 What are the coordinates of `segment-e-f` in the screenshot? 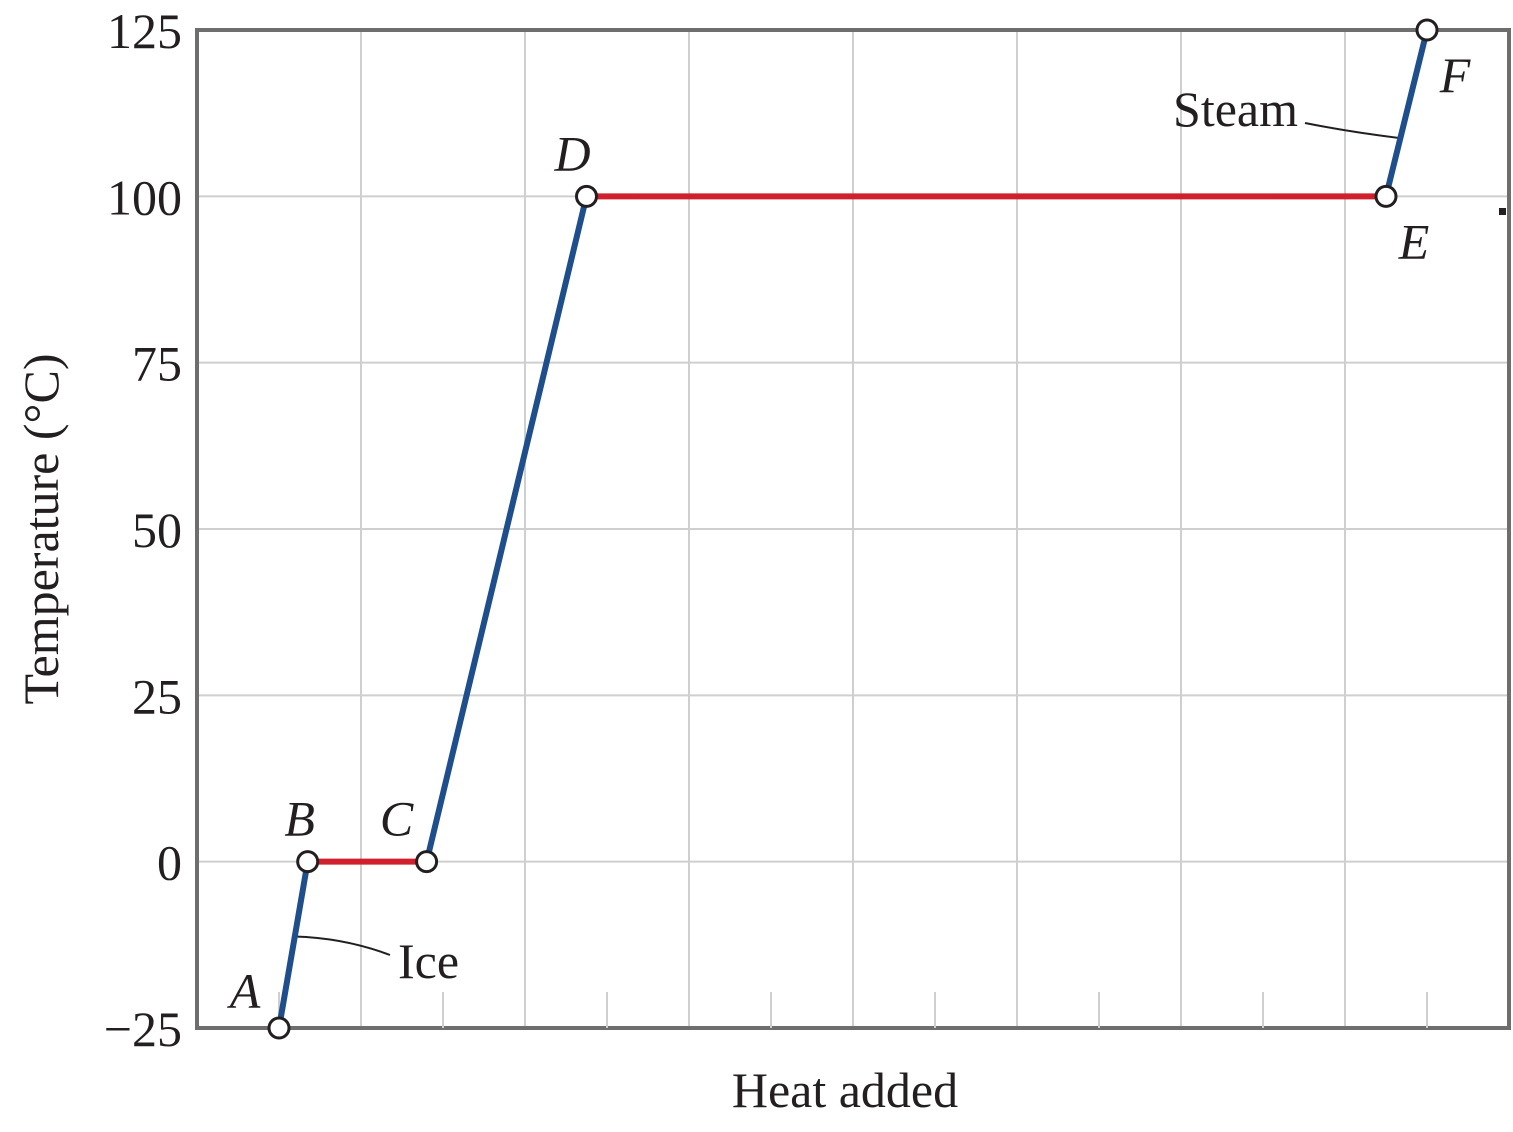 It's located at (1406, 113).